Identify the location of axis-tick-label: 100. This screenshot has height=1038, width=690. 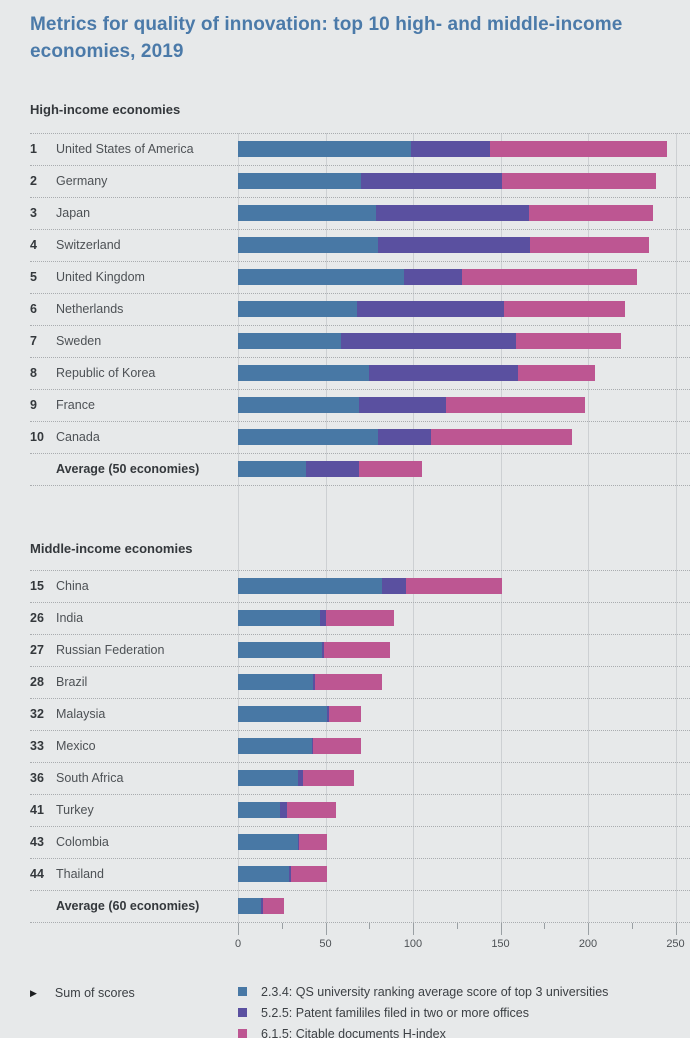
(413, 943).